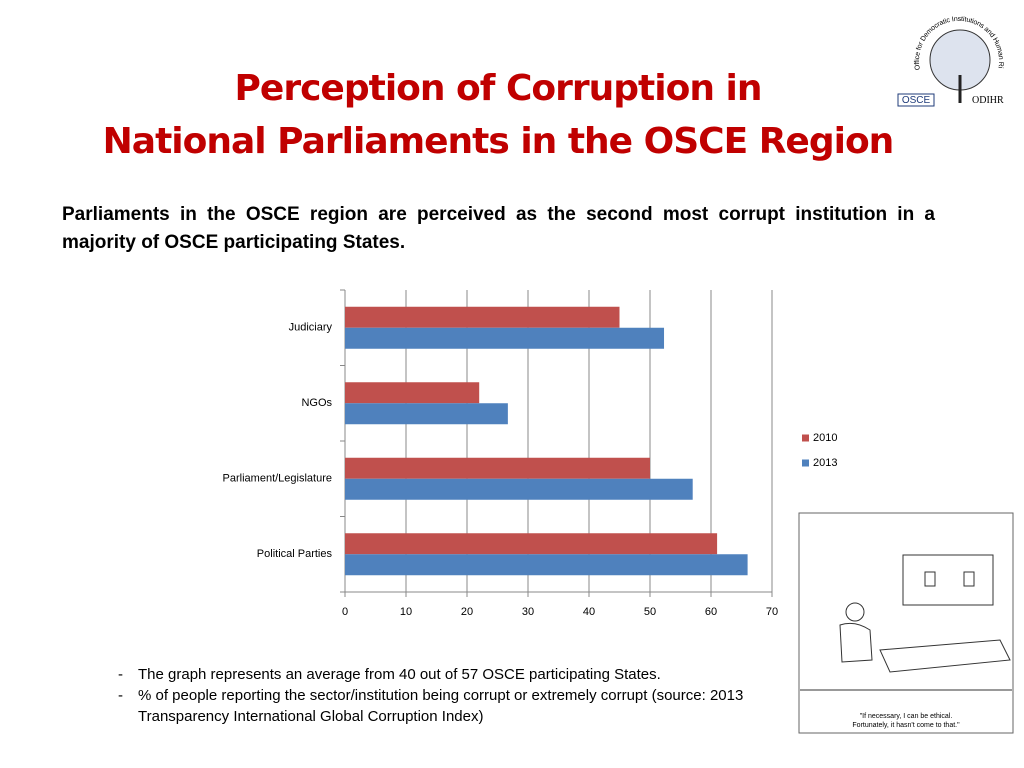 This screenshot has height=768, width=1024. What do you see at coordinates (988, 100) in the screenshot?
I see `logo-right: ODIHR` at bounding box center [988, 100].